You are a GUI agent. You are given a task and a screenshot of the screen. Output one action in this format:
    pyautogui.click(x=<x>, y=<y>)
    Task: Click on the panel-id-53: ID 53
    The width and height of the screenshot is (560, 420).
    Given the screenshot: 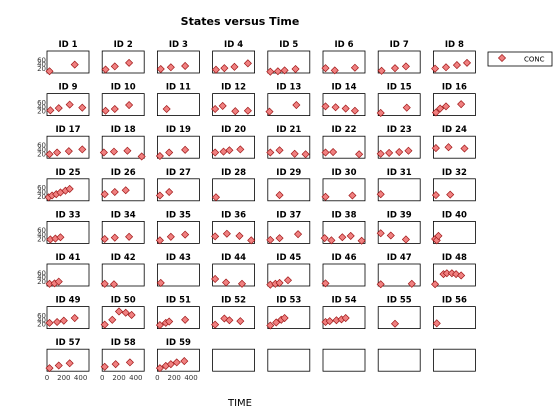 What is the action you would take?
    pyautogui.click(x=288, y=313)
    